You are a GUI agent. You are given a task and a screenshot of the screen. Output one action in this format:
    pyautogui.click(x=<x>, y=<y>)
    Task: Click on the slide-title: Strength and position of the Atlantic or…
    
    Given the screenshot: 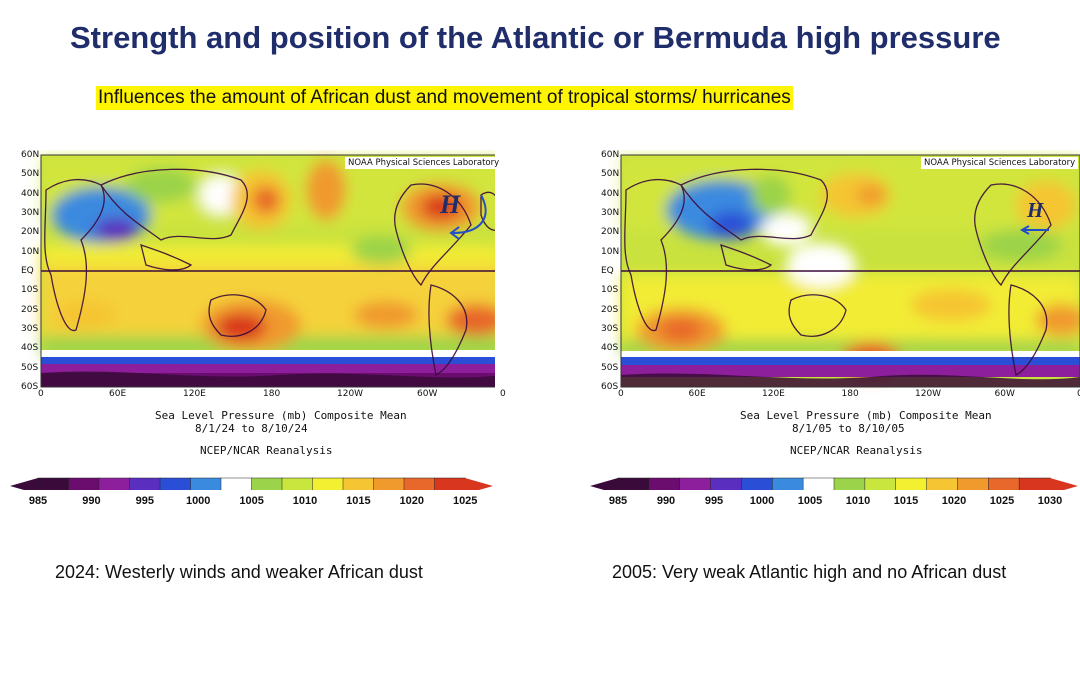 What is the action you would take?
    pyautogui.click(x=535, y=37)
    